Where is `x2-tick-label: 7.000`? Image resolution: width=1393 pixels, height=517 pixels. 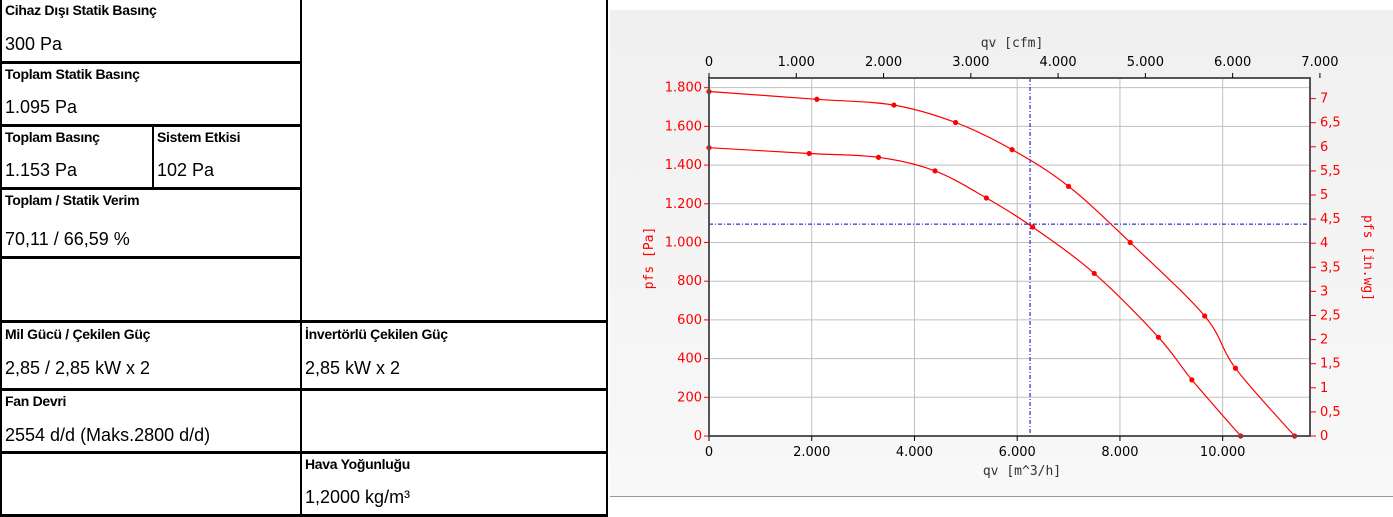
x2-tick-label: 7.000 is located at coordinates (1319, 62).